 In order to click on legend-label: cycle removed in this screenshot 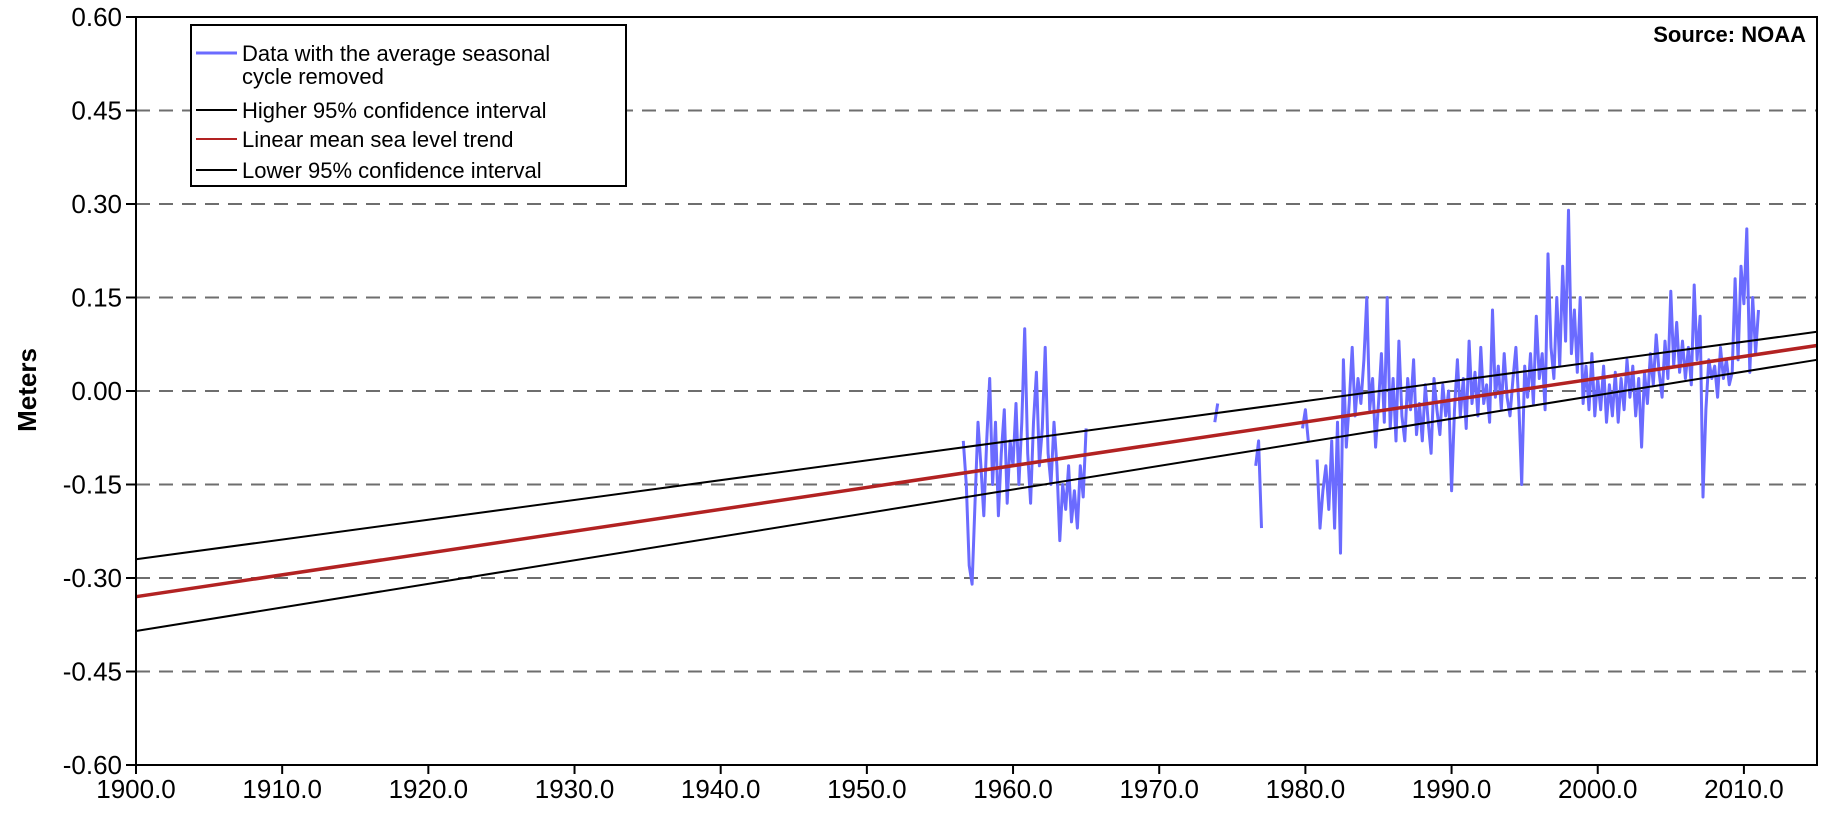, I will do `click(313, 76)`.